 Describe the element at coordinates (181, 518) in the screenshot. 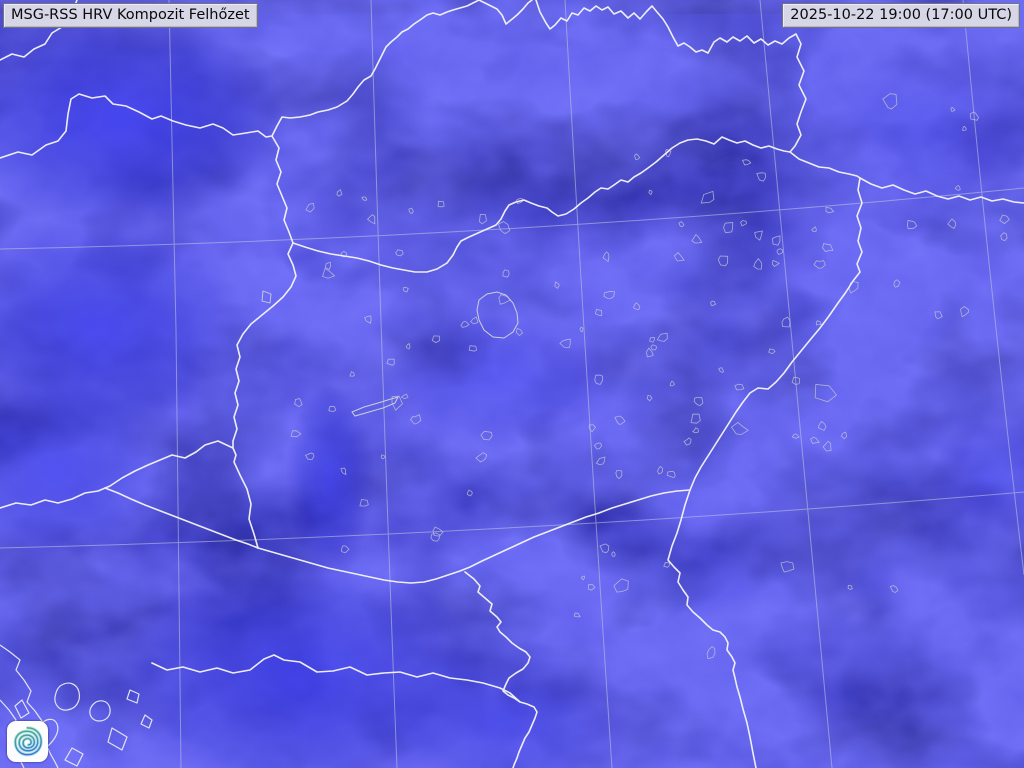

I see `border-slovenia-croatia` at that location.